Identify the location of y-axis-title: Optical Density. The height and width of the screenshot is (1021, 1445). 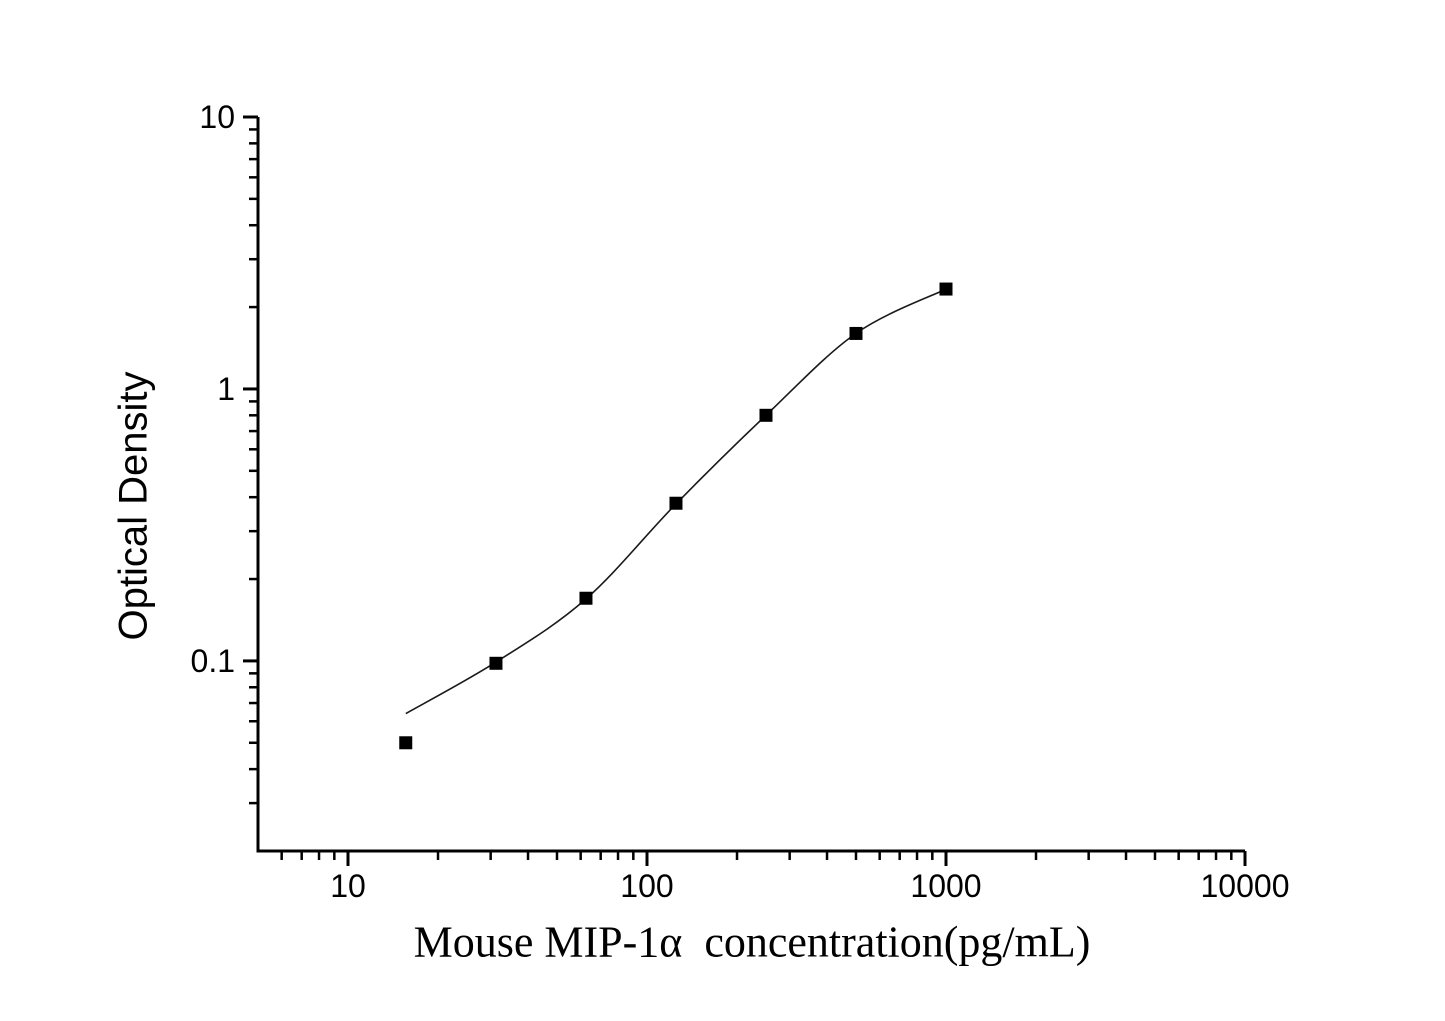
(133, 506).